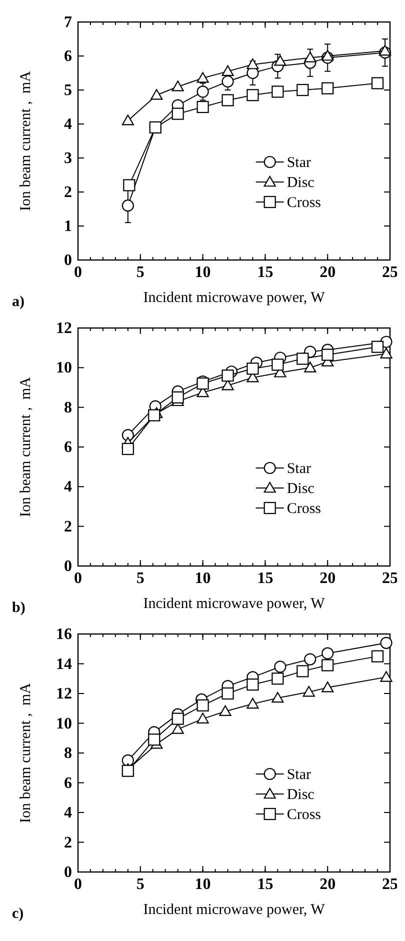  What do you see at coordinates (64, 634) in the screenshot?
I see `y-tick-label: 16` at bounding box center [64, 634].